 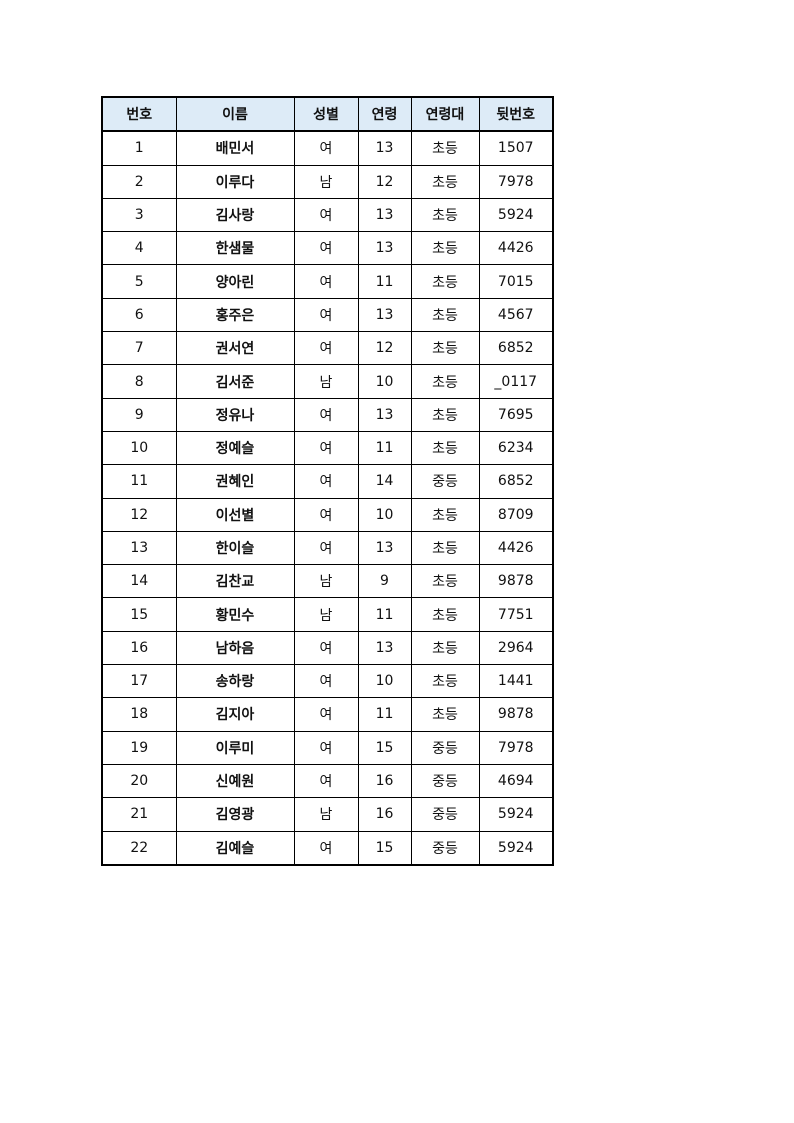 What do you see at coordinates (235, 814) in the screenshot?
I see `cell-name: 김영광` at bounding box center [235, 814].